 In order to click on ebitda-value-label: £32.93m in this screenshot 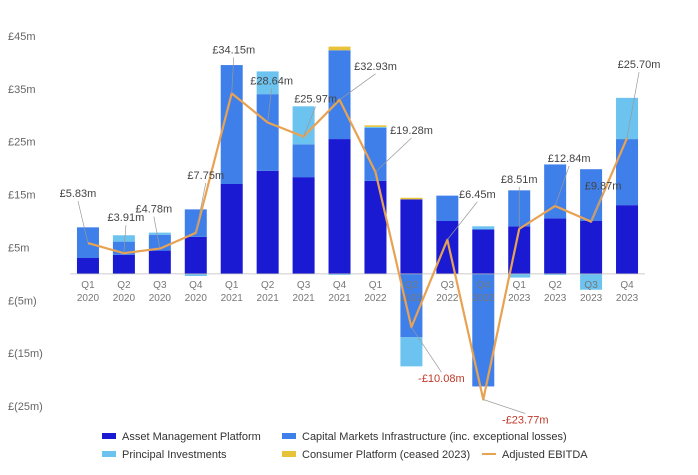, I will do `click(375, 67)`.